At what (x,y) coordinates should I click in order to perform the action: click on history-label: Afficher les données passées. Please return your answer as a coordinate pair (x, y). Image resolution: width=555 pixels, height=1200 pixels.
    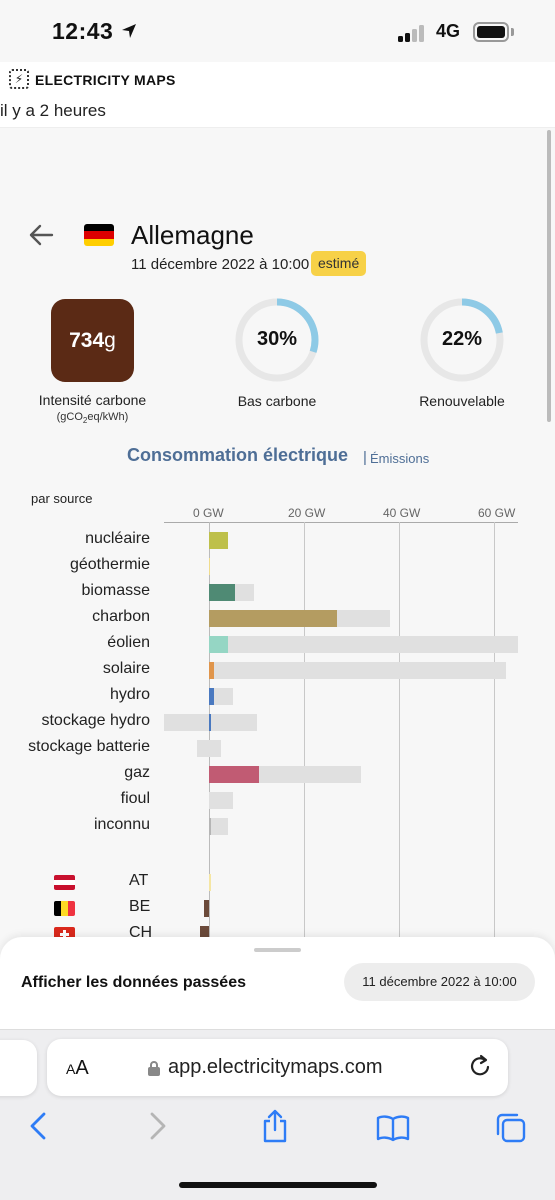
    Looking at the image, I should click on (133, 982).